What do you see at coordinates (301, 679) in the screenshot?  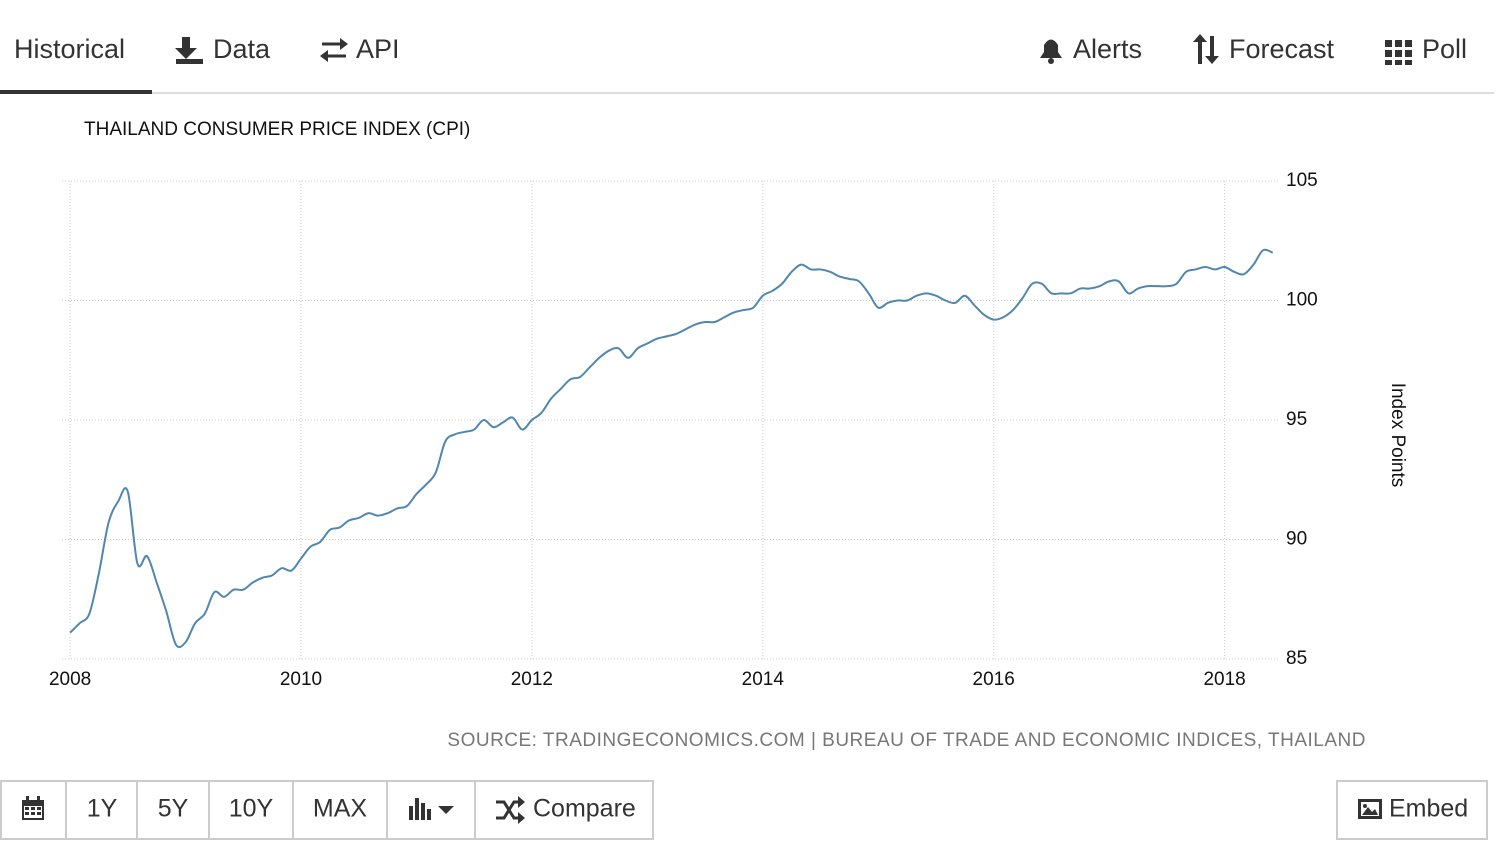 I see `x-tick-label: 2010` at bounding box center [301, 679].